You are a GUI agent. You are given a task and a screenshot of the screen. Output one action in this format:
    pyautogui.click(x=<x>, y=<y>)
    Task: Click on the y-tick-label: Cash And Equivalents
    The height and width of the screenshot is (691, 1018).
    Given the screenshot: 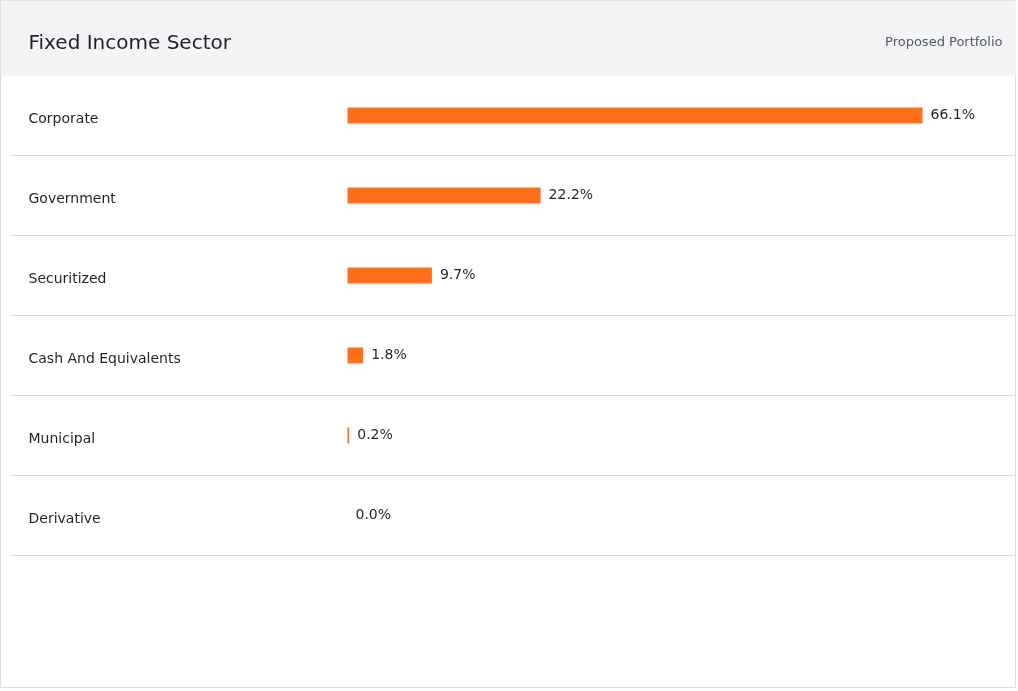 What is the action you would take?
    pyautogui.click(x=104, y=357)
    